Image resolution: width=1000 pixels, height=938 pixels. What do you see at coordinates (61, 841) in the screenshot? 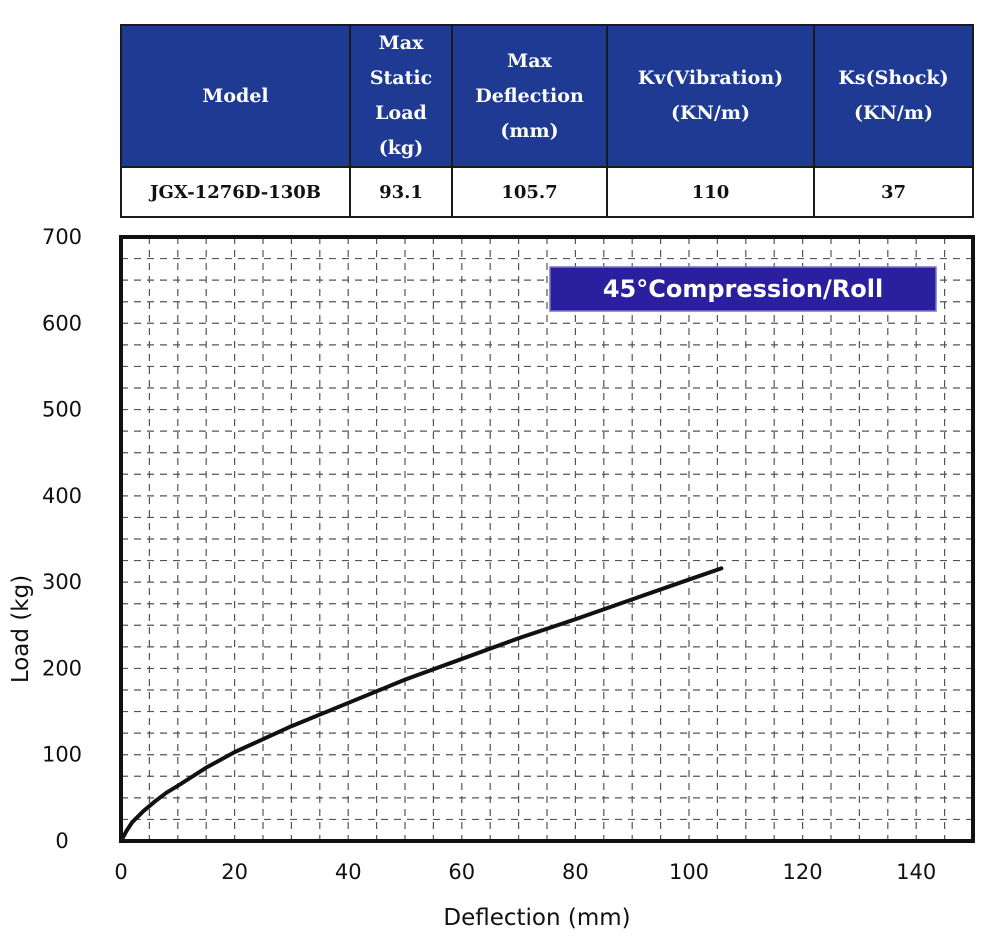
I see `y-tick-label: 0` at bounding box center [61, 841].